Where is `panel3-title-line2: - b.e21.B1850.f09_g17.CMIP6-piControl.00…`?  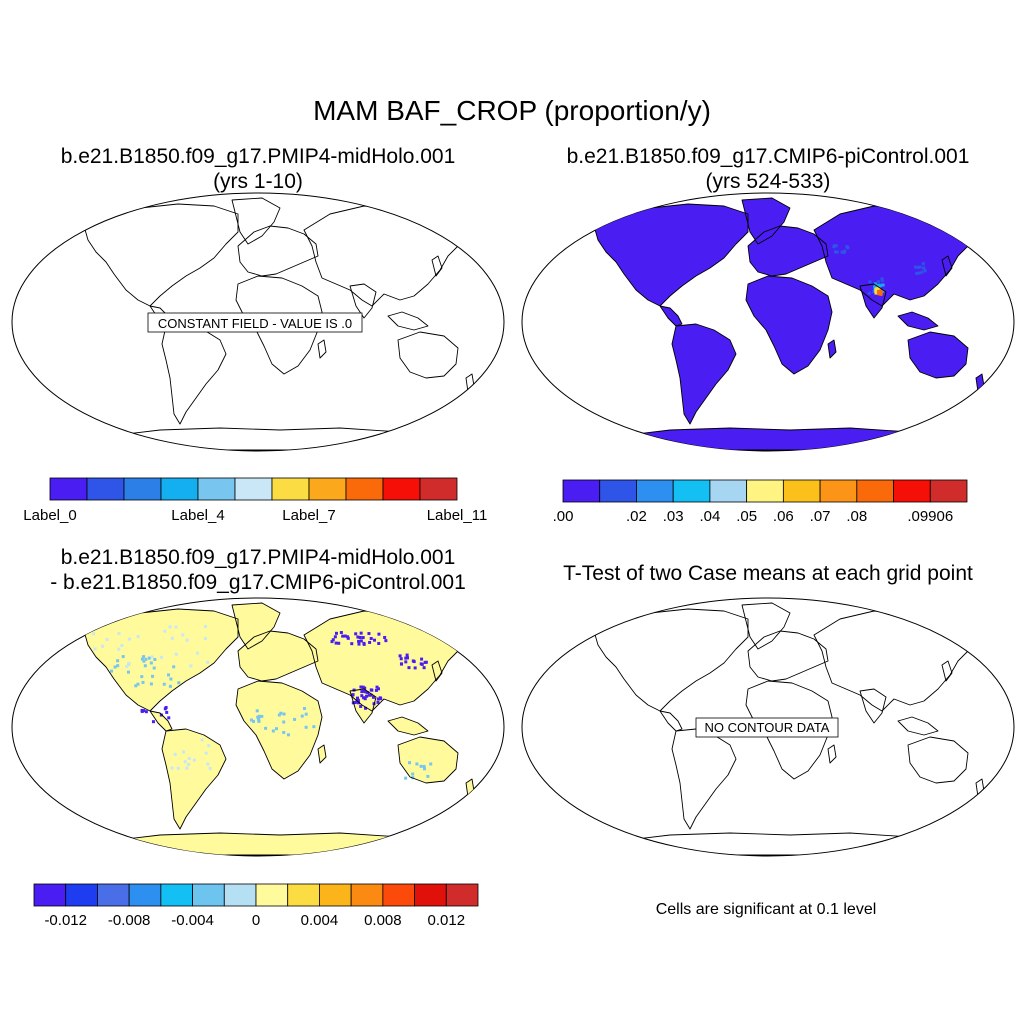 panel3-title-line2: - b.e21.B1850.f09_g17.CMIP6-piControl.00… is located at coordinates (258, 582).